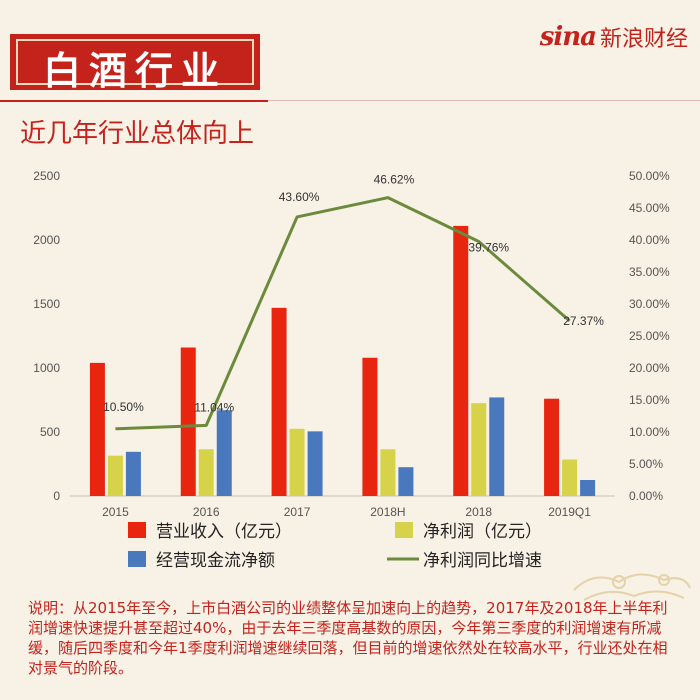 The height and width of the screenshot is (700, 700). I want to click on page-title: 白酒行业, so click(134, 70).